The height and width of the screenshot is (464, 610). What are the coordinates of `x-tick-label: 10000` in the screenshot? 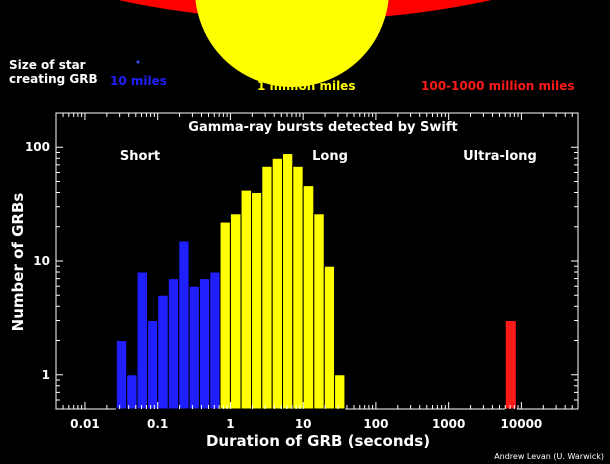 It's located at (522, 424).